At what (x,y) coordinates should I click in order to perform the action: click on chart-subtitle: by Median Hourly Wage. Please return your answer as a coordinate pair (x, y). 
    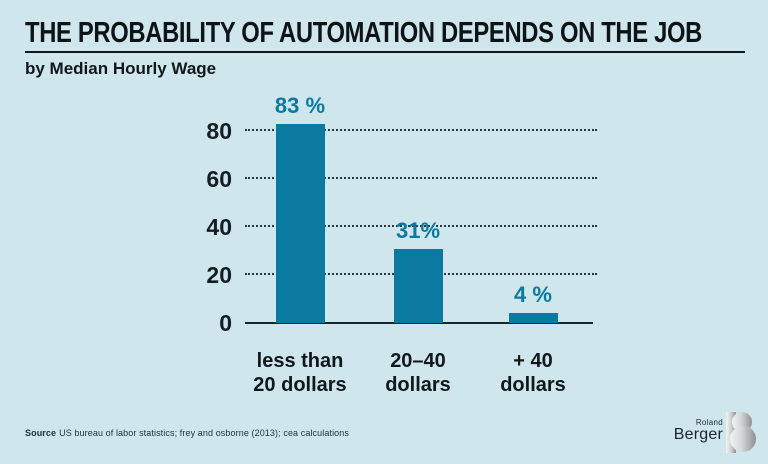
    Looking at the image, I should click on (121, 68).